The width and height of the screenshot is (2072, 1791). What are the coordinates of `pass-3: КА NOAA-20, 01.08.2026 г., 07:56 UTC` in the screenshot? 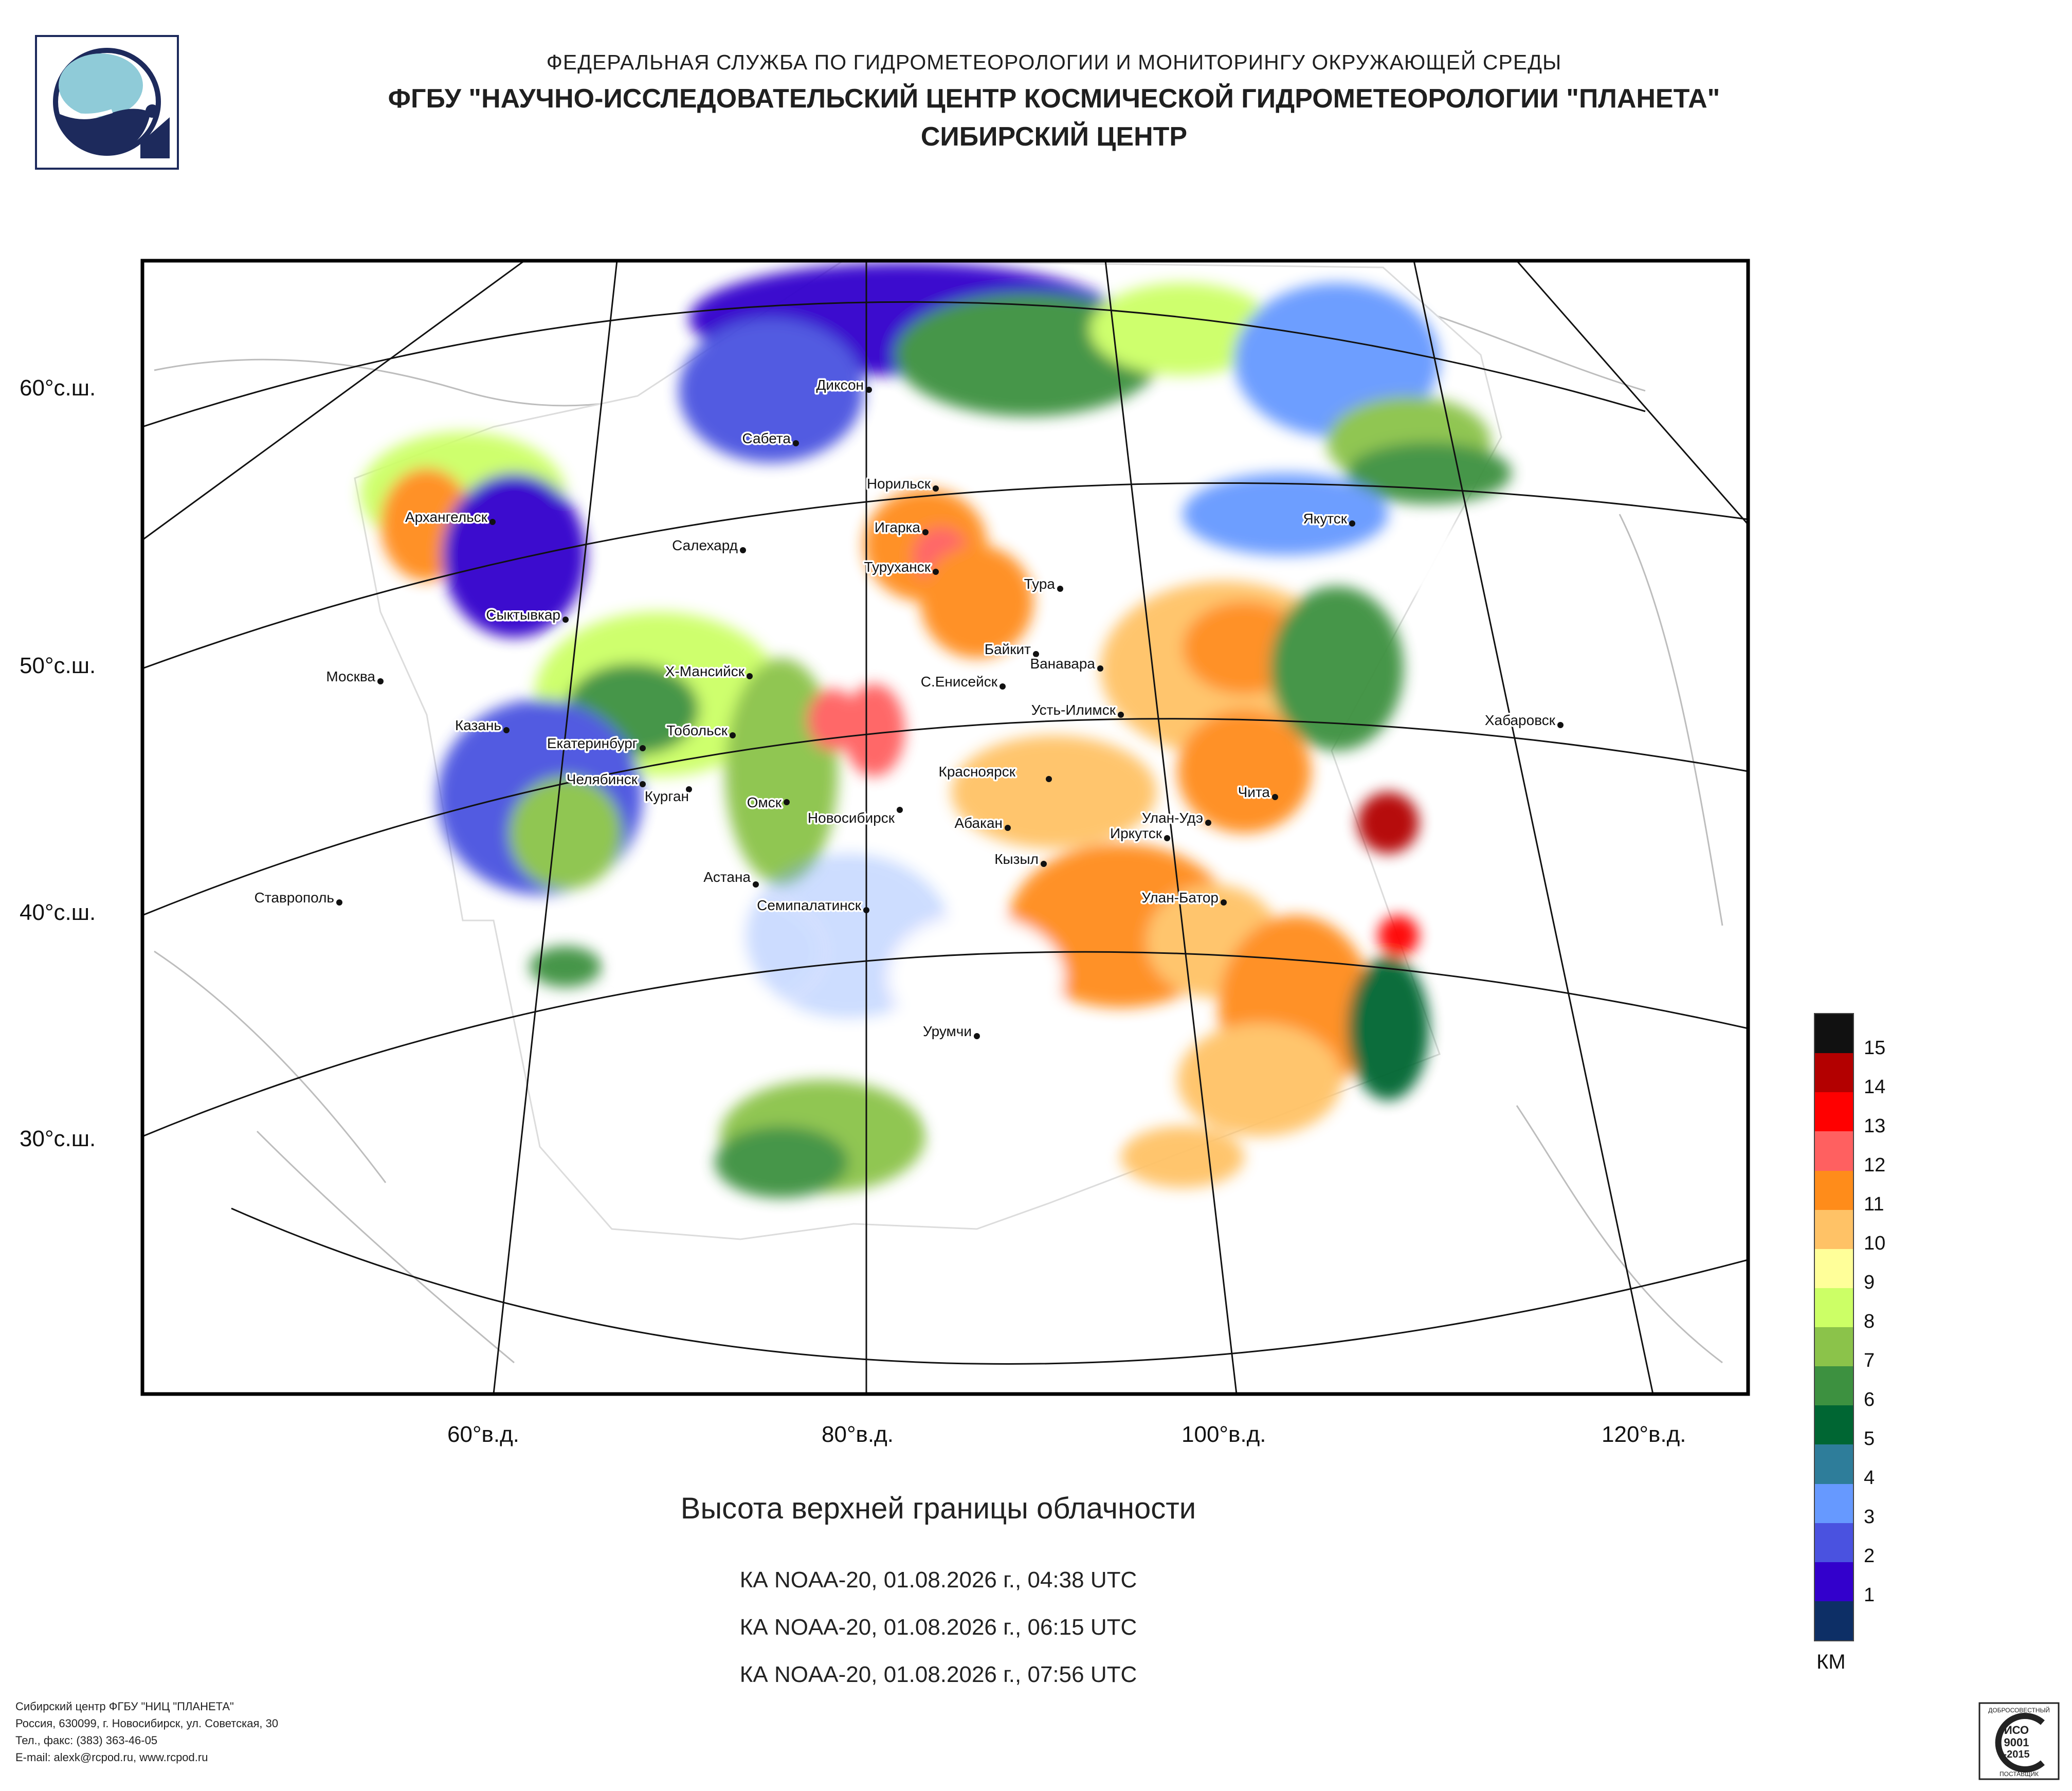 It's located at (938, 1674).